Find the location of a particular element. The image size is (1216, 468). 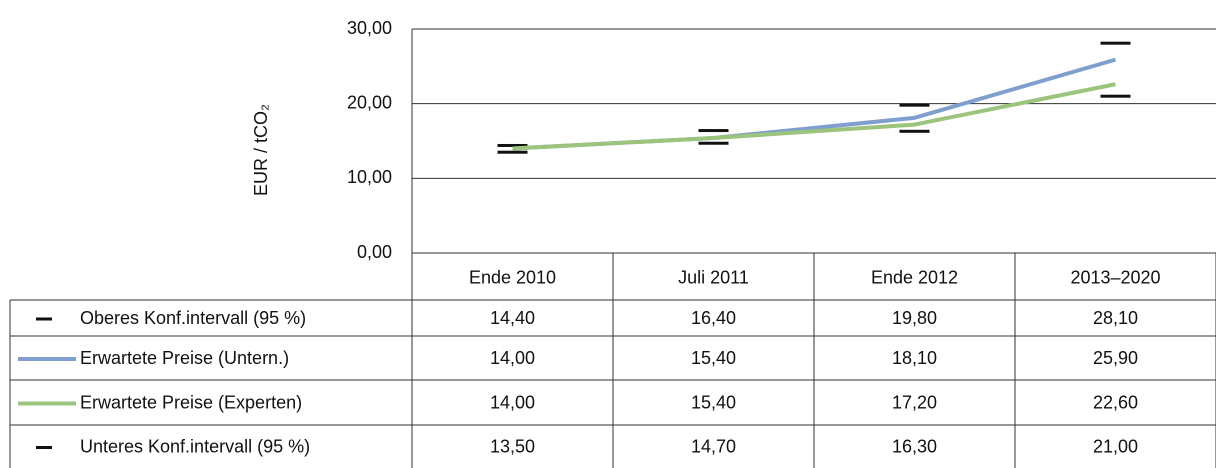

y-tick-label: 30,00 is located at coordinates (369, 28).